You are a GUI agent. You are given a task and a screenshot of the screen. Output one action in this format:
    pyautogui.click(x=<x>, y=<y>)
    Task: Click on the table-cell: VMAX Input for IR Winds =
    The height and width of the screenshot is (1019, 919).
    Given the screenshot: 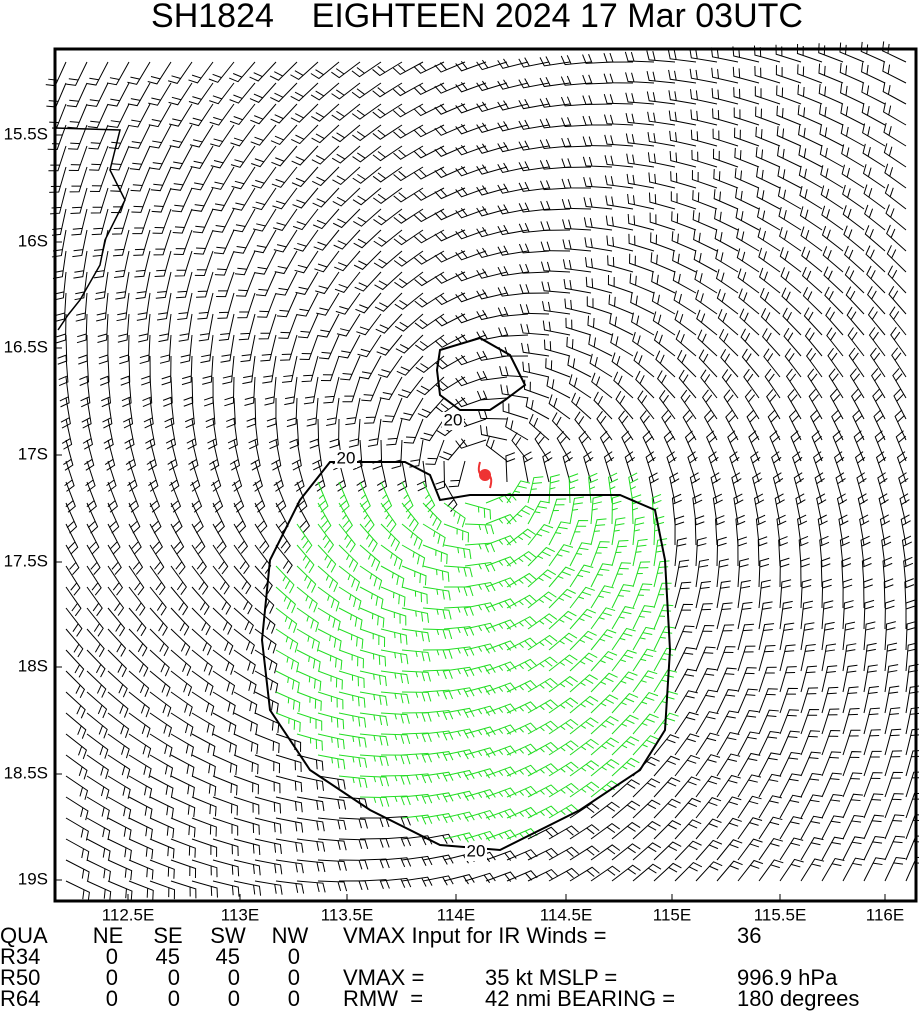 What is the action you would take?
    pyautogui.click(x=474, y=935)
    